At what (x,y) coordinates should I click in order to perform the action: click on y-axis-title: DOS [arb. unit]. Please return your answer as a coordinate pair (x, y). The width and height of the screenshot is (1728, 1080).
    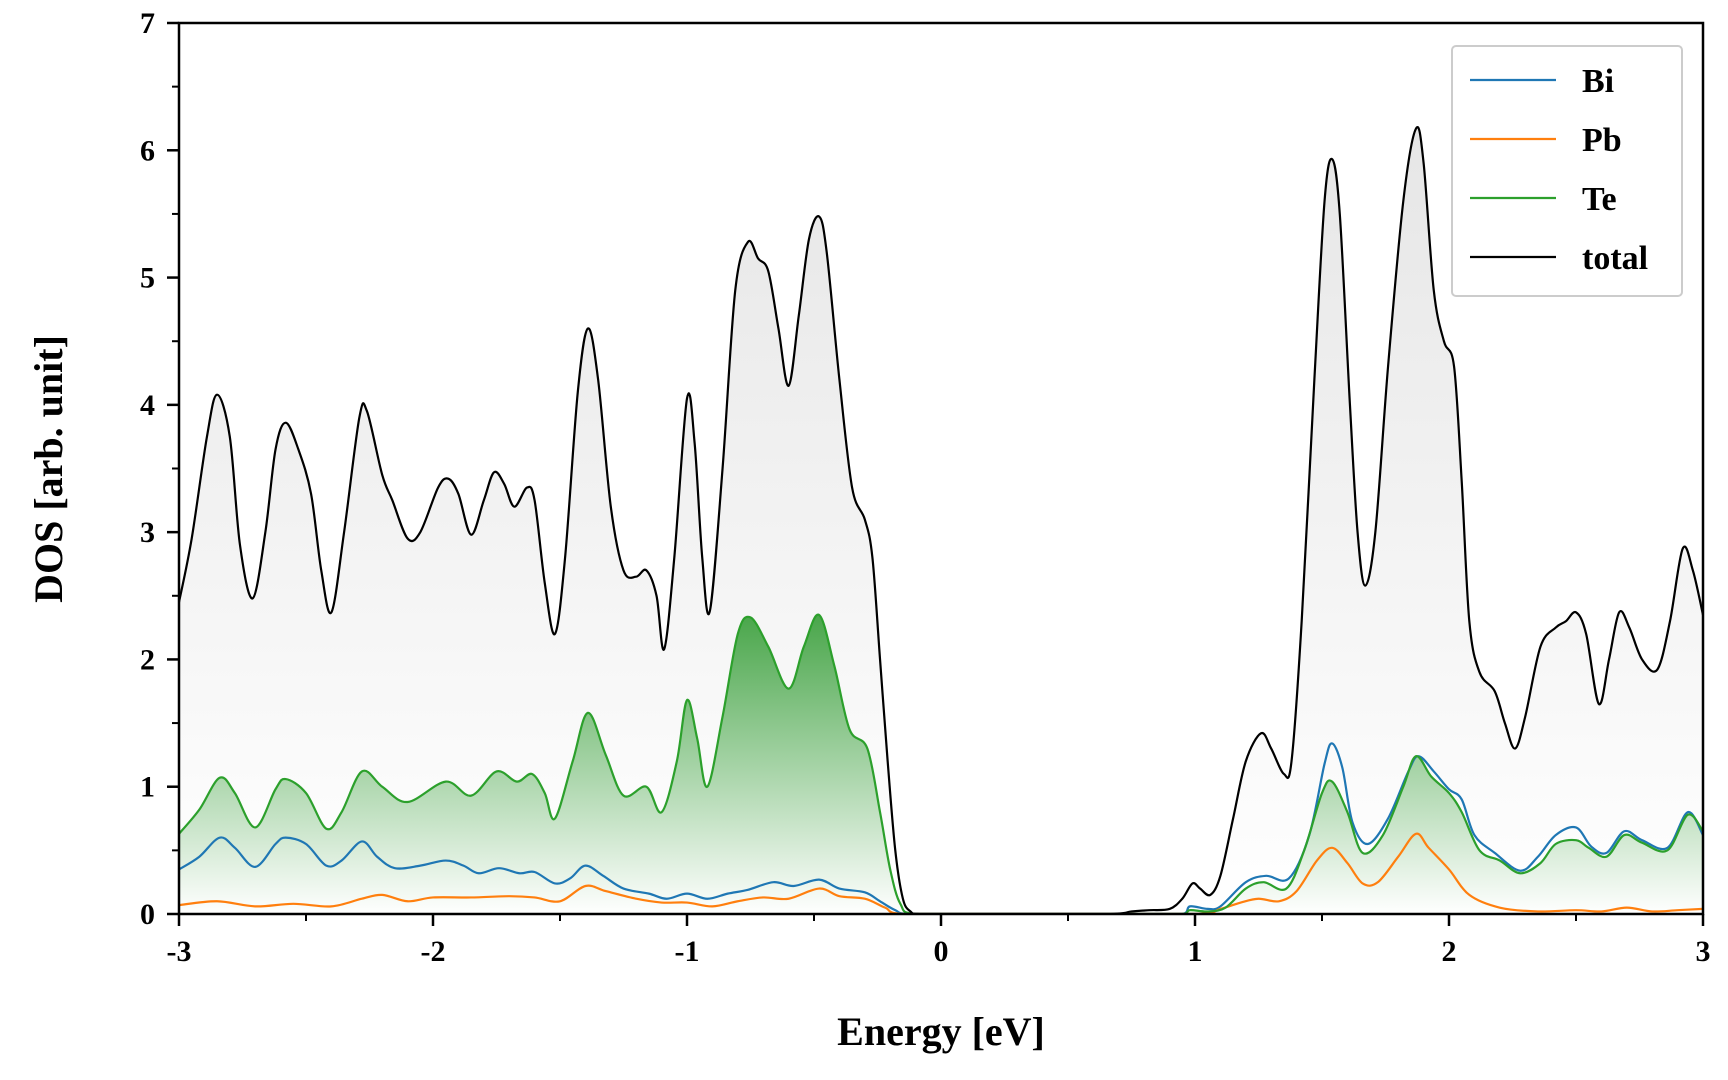
    Looking at the image, I should click on (48, 469).